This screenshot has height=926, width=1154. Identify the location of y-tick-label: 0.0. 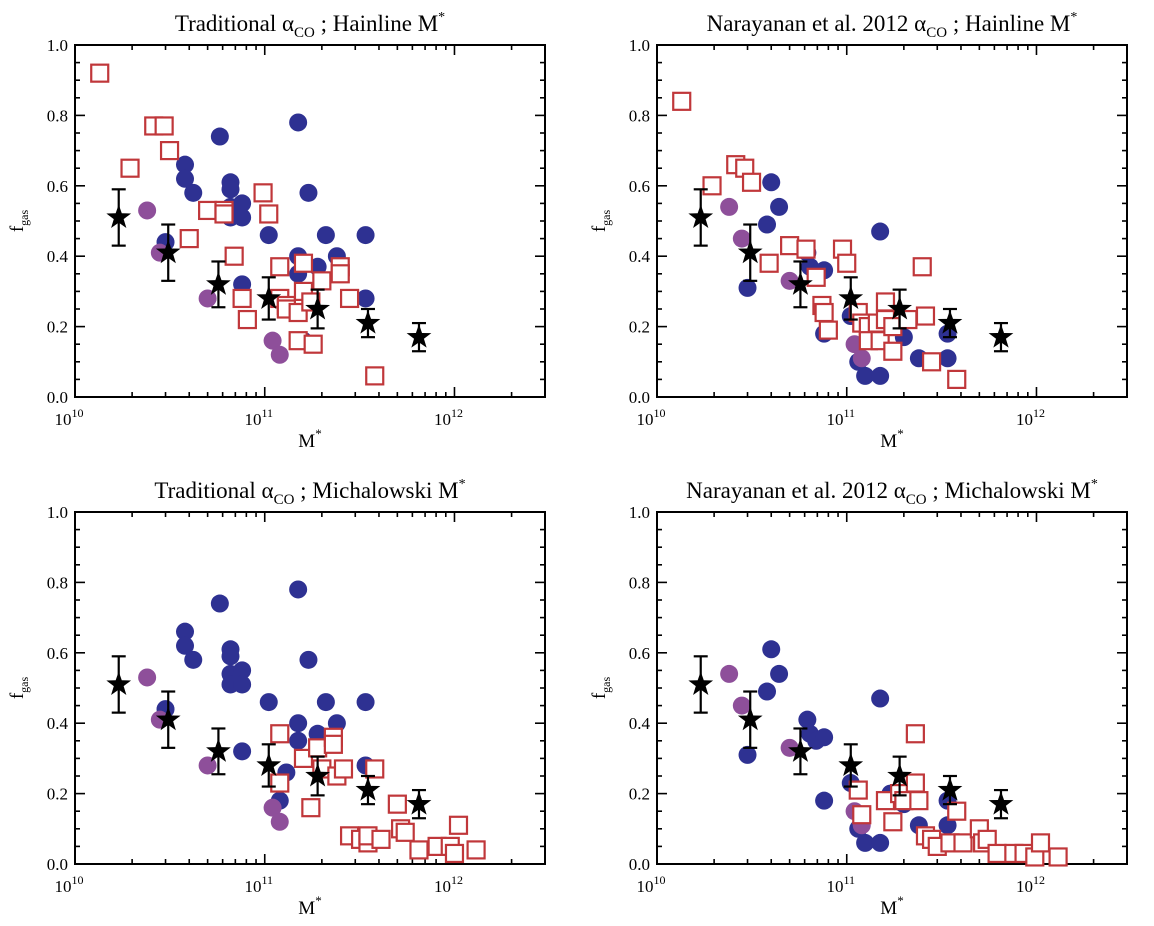
(639, 397).